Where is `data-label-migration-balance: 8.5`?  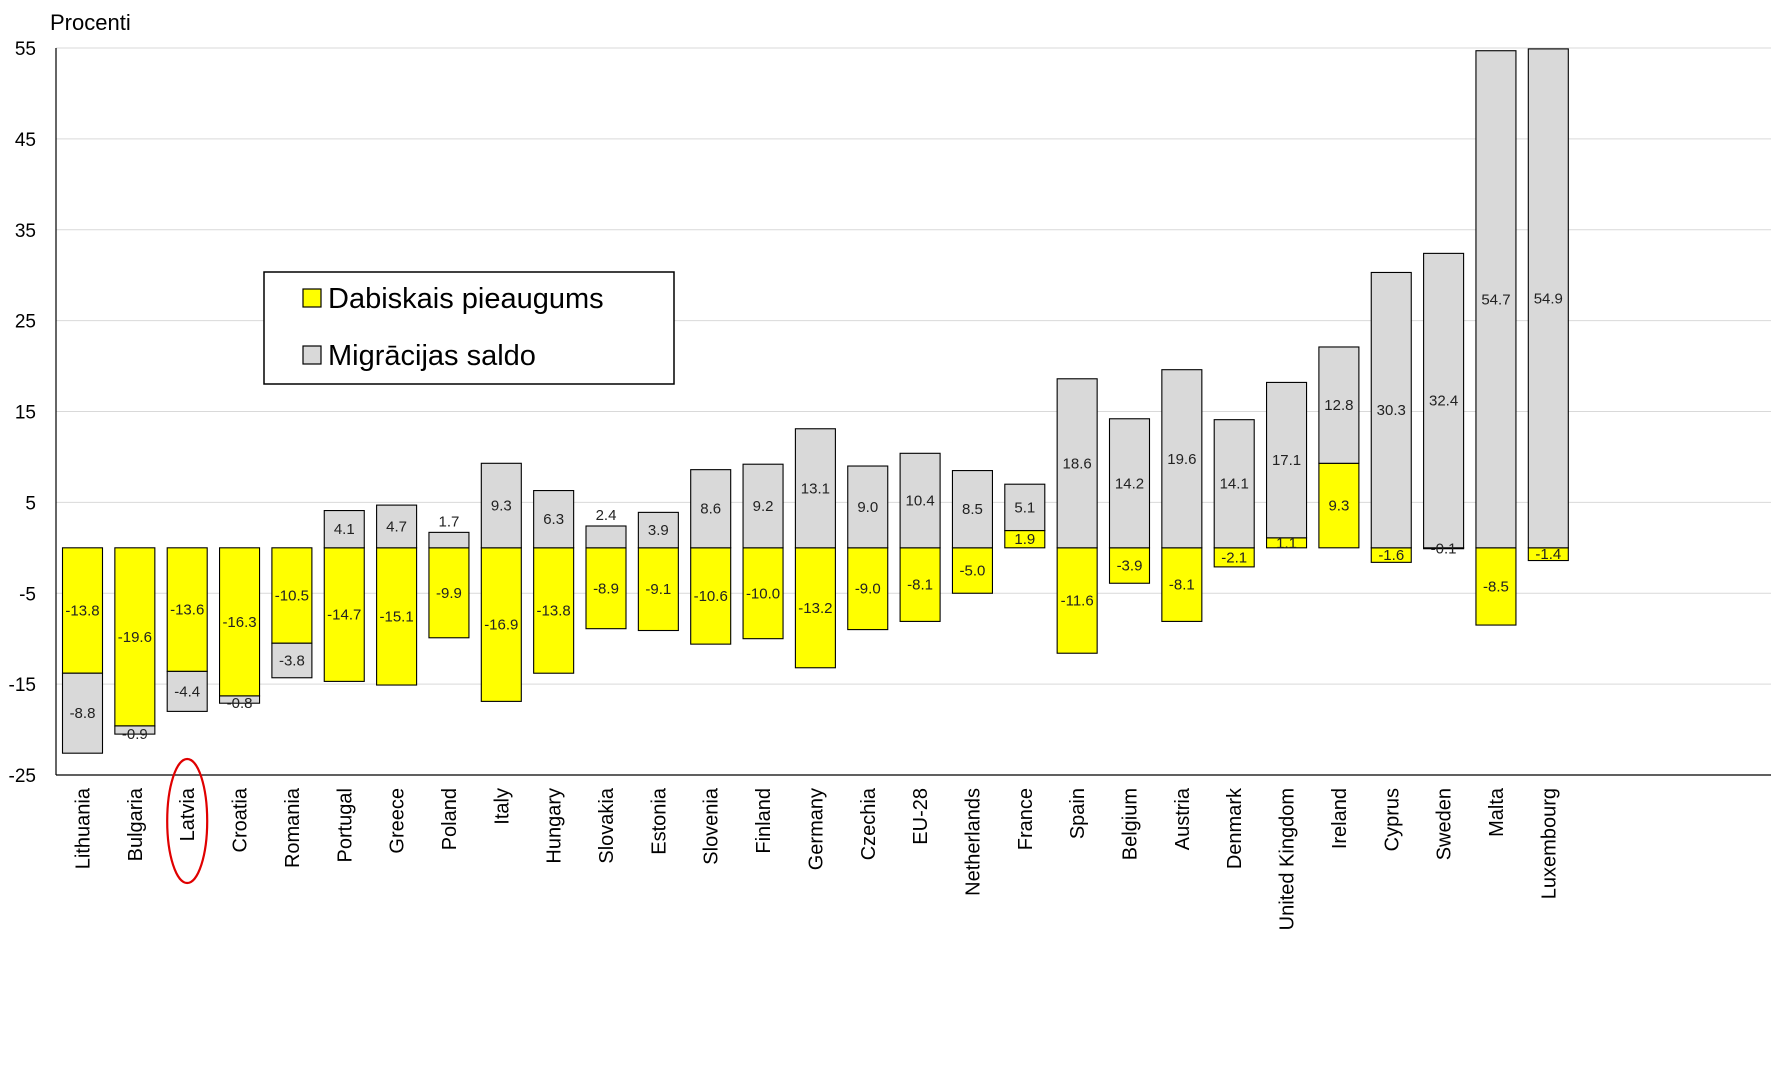
data-label-migration-balance: 8.5 is located at coordinates (972, 509).